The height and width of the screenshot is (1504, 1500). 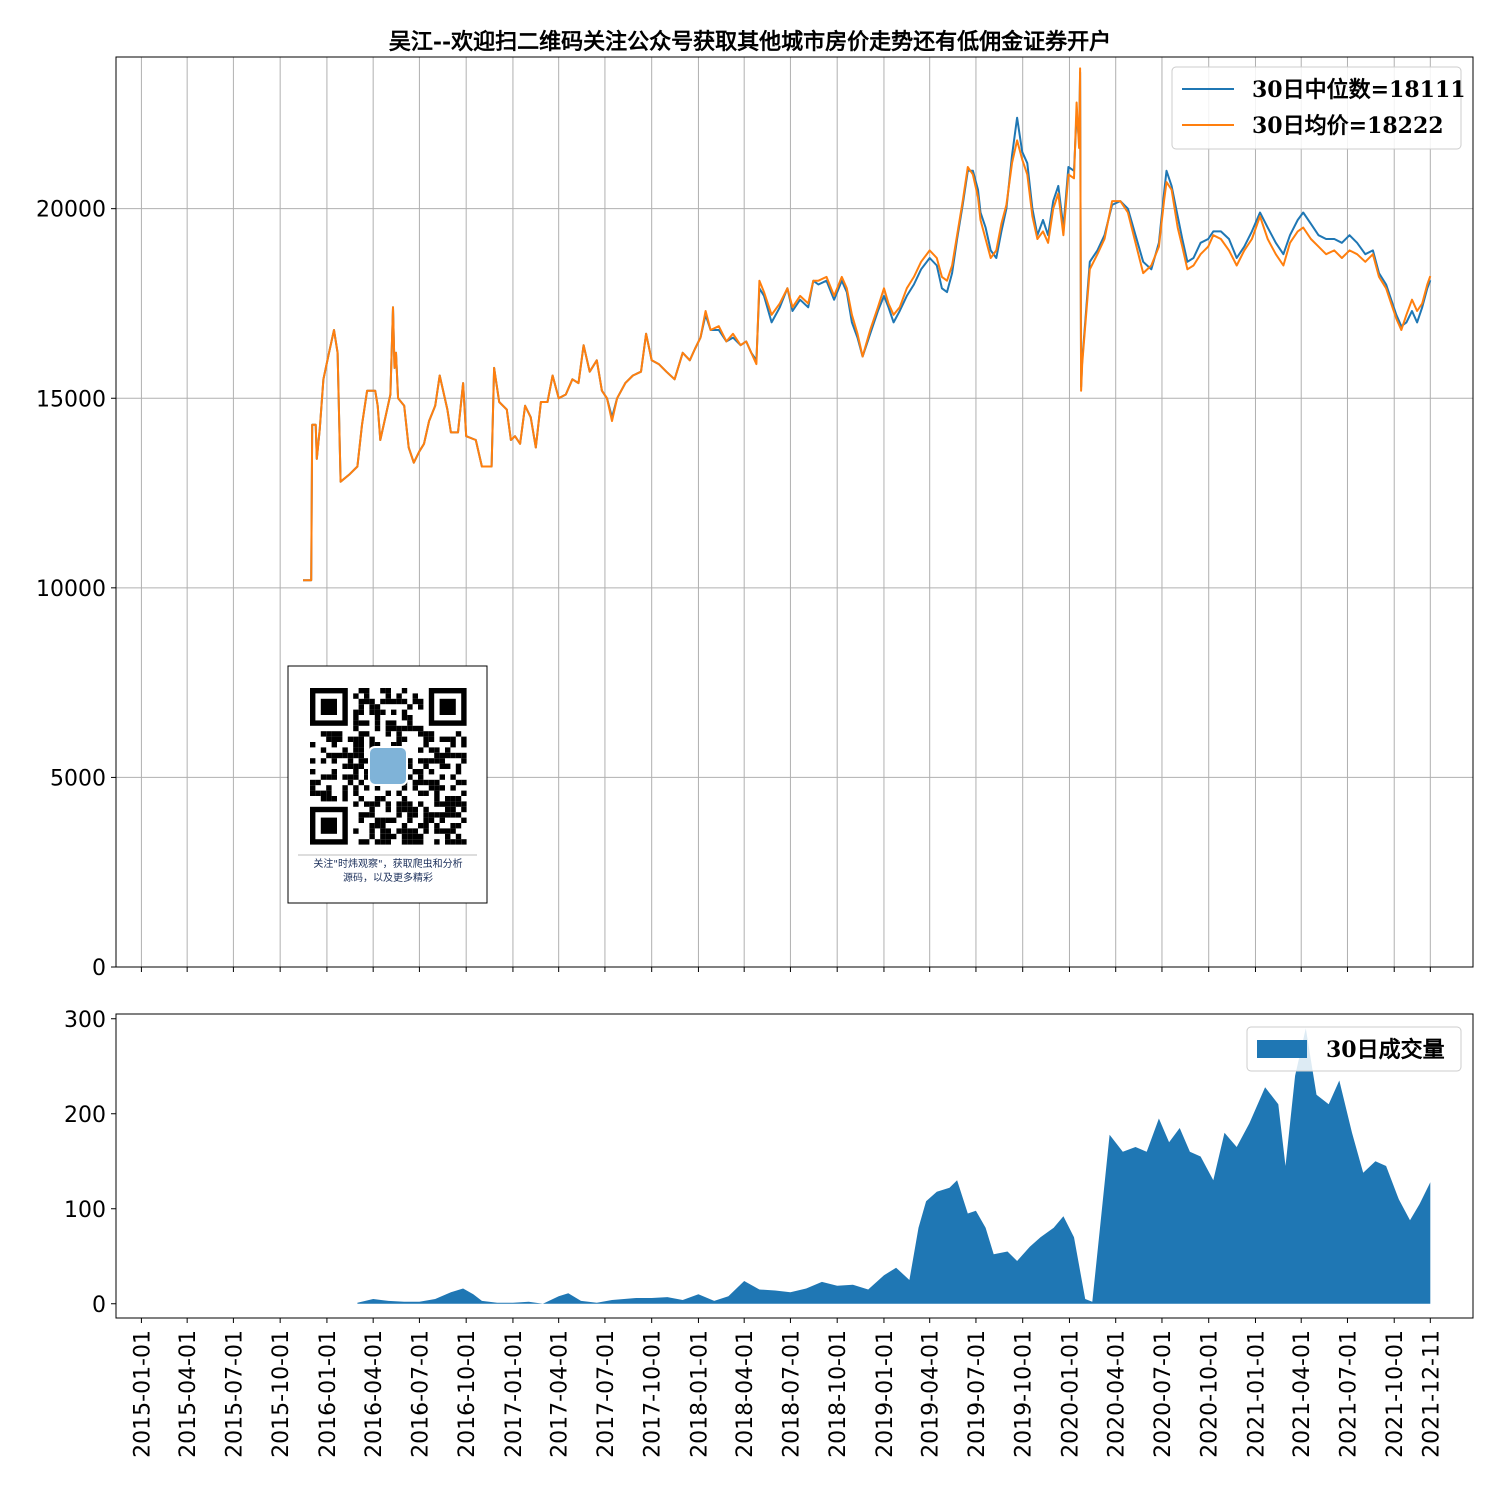 I want to click on legend-mean-label: 30日均价=18222, so click(x=1348, y=126).